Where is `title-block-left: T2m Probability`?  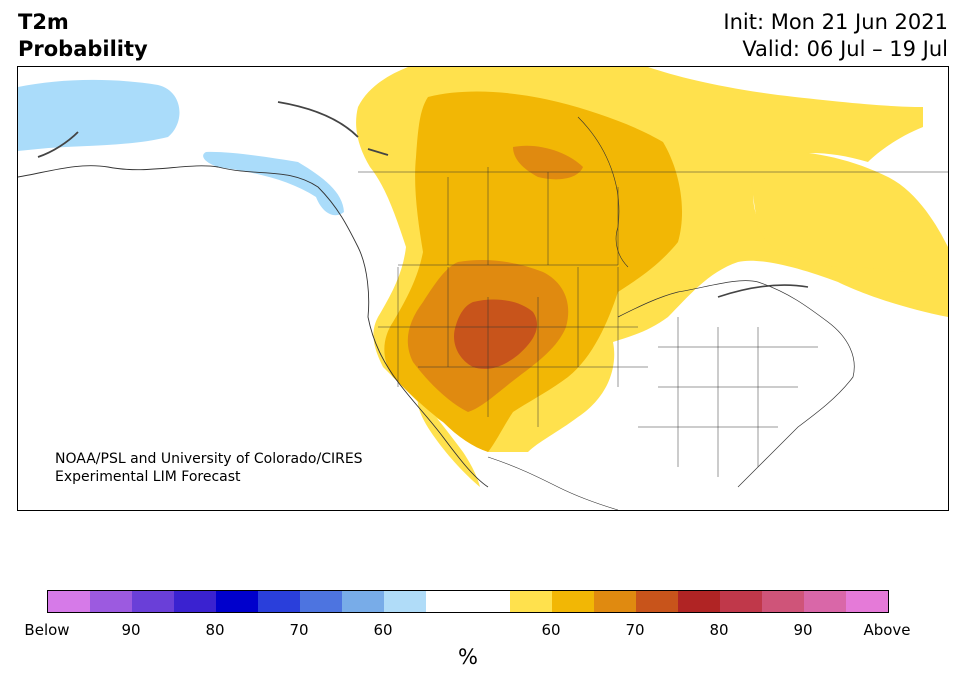
title-block-left: T2m Probability is located at coordinates (83, 36).